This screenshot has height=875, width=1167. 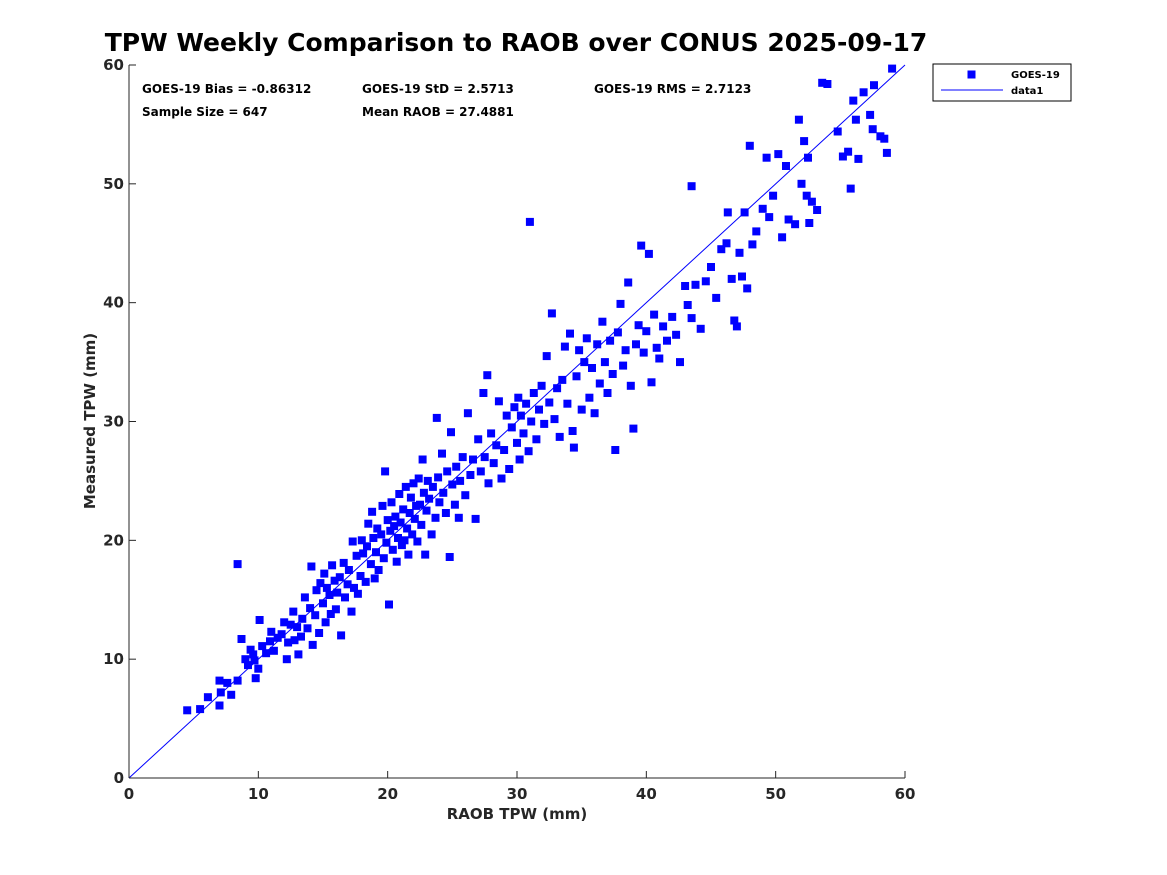 I want to click on x-axis-label: RAOB TPW (mm), so click(x=517, y=814).